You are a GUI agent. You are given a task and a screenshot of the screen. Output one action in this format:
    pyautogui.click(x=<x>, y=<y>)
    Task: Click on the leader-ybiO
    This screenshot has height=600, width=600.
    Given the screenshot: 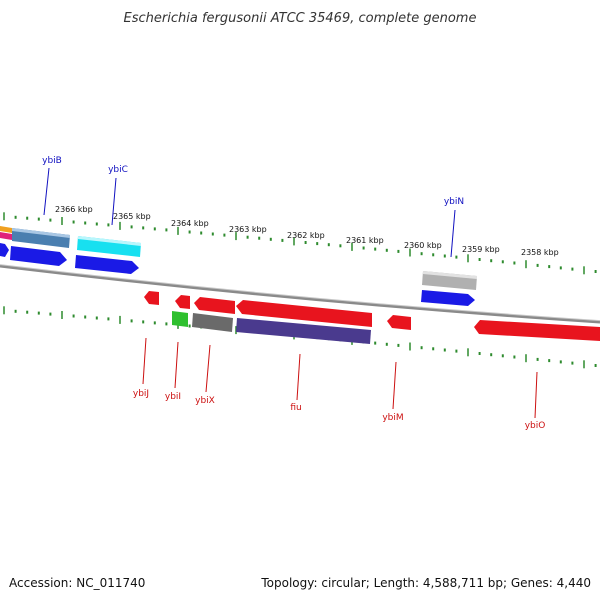 What is the action you would take?
    pyautogui.click(x=536, y=395)
    